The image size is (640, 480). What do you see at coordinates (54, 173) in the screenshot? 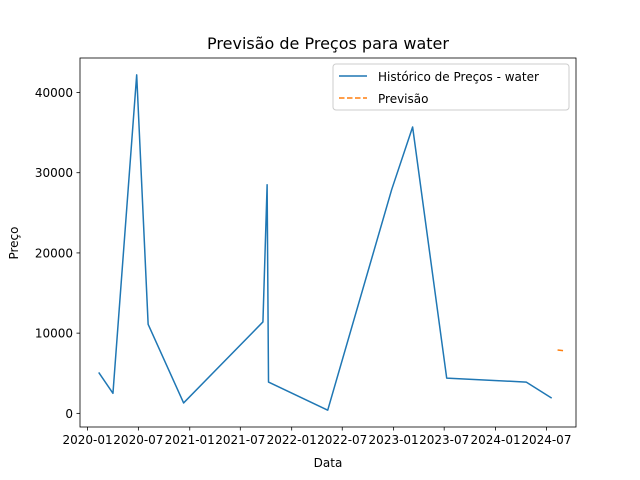
I see `y-tick-label: 30000` at bounding box center [54, 173].